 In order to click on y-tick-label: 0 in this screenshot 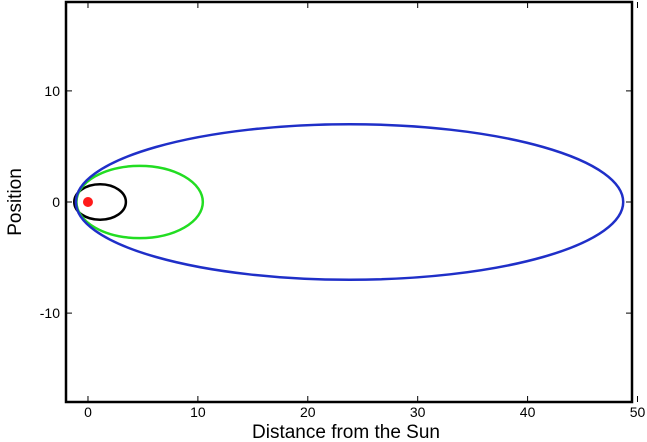, I will do `click(56, 202)`.